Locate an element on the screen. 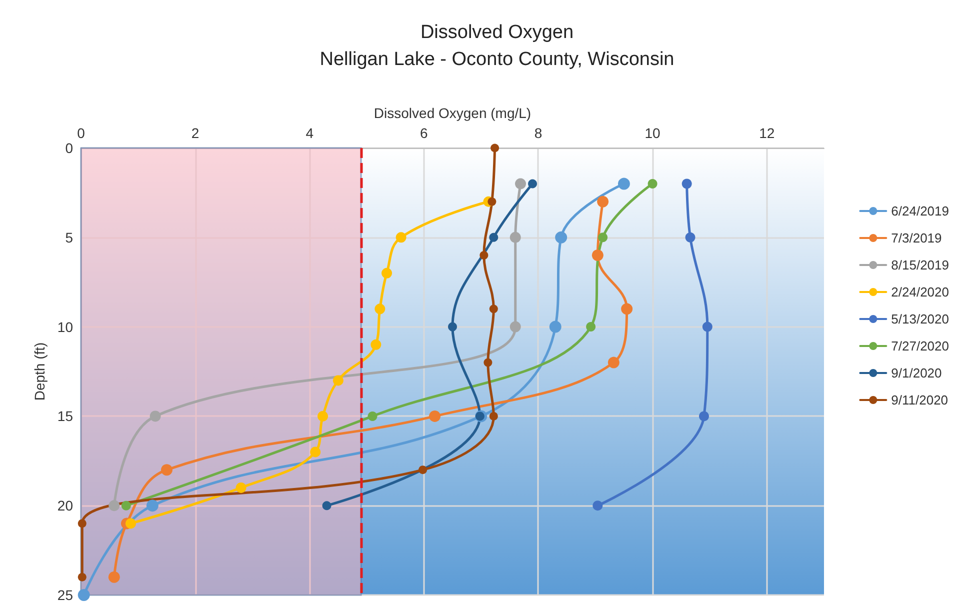 This screenshot has width=966, height=611. y-tick-label: 5 is located at coordinates (69, 237).